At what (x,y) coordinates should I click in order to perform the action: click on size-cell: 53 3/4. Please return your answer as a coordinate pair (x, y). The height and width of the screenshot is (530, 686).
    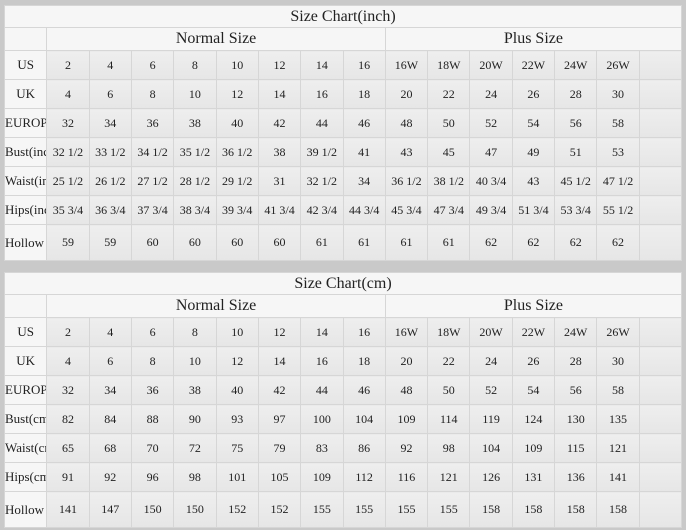
    Looking at the image, I should click on (576, 210).